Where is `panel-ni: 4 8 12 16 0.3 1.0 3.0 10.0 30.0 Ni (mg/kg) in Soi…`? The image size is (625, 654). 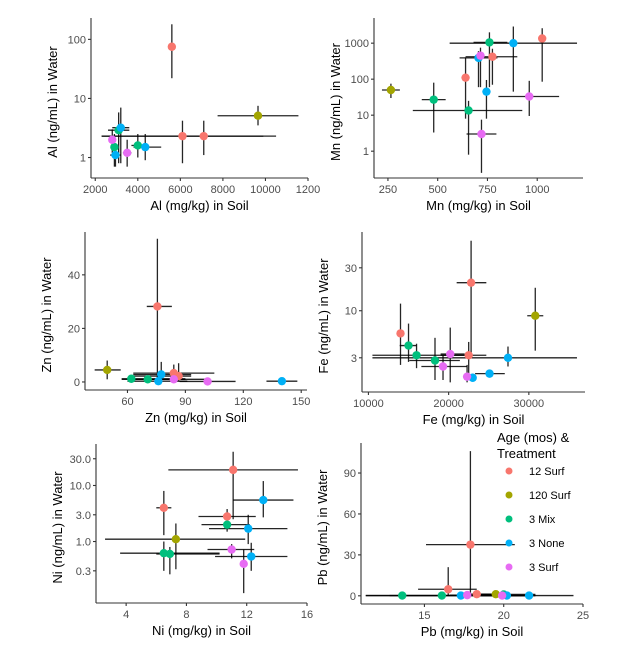
panel-ni: 4 8 12 16 0.3 1.0 3.0 10.0 30.0 Ni (mg/kg) in Soi… is located at coordinates (181, 541).